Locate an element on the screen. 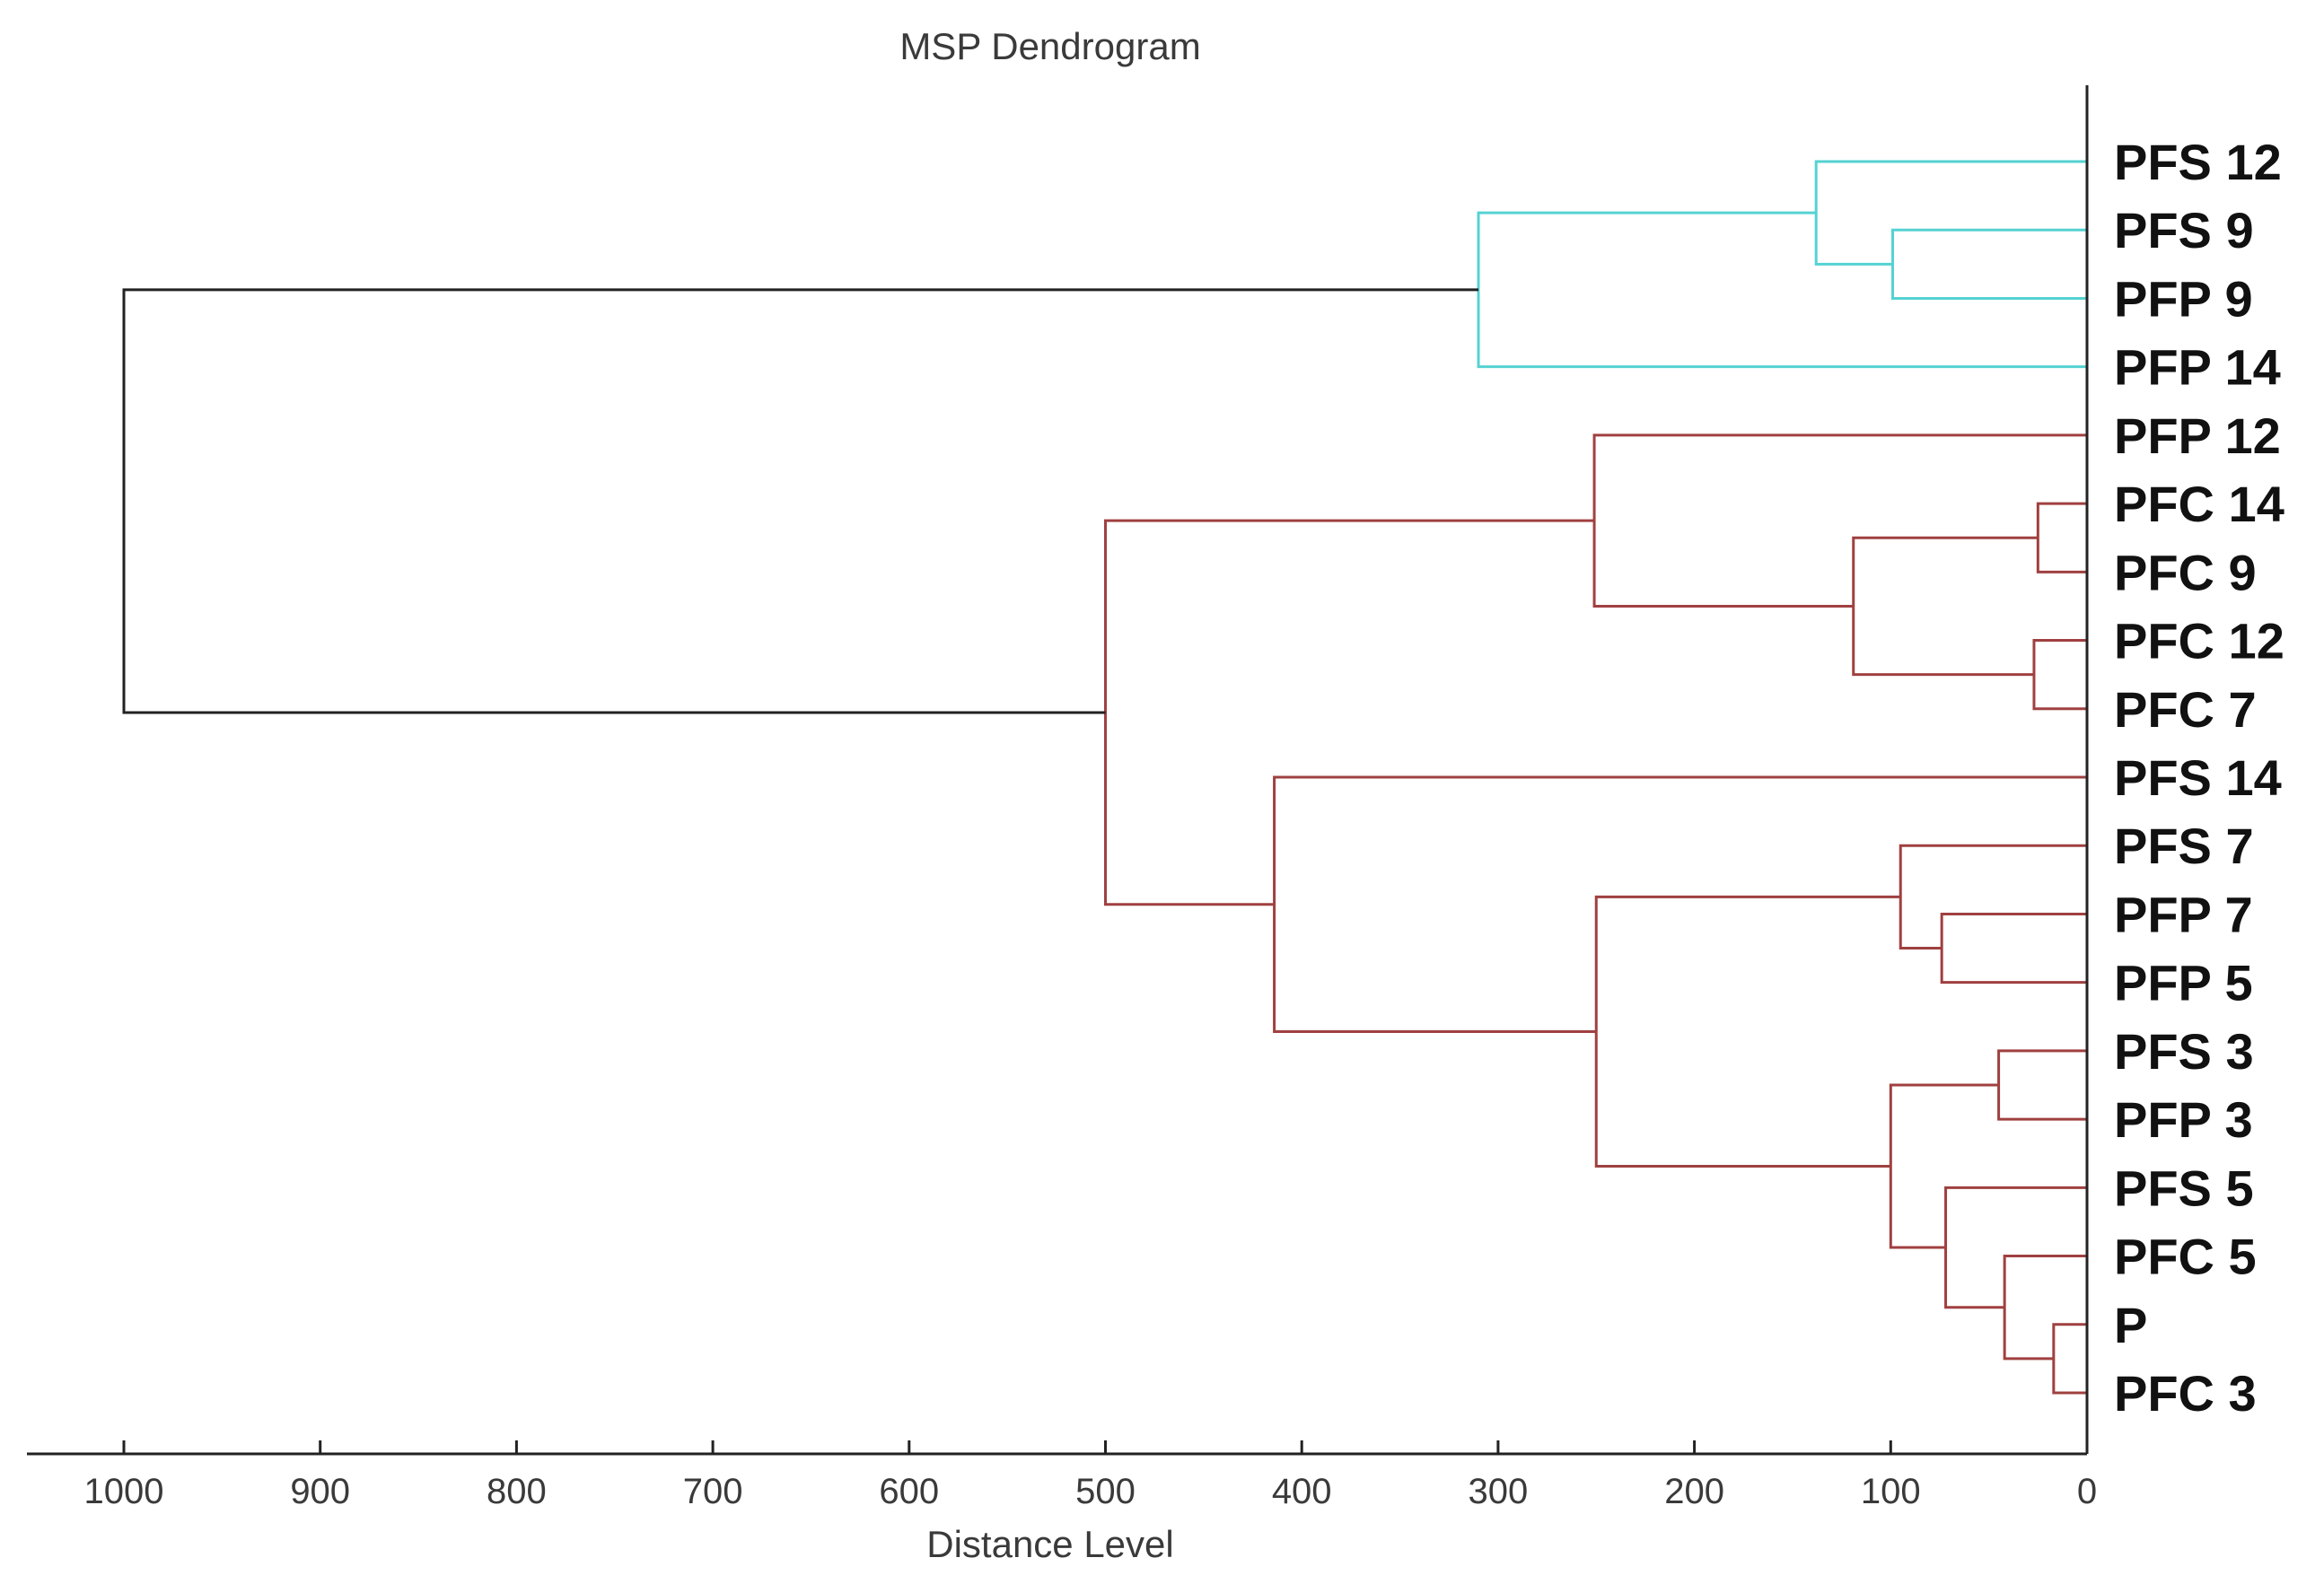 The image size is (2324, 1584). branch-m9 is located at coordinates (1988, 264).